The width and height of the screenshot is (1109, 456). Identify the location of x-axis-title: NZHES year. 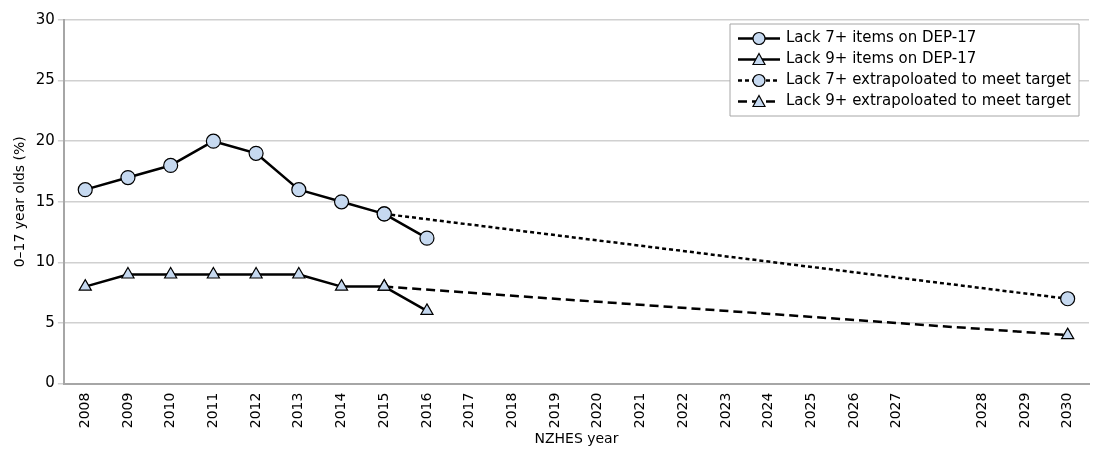
(576, 438).